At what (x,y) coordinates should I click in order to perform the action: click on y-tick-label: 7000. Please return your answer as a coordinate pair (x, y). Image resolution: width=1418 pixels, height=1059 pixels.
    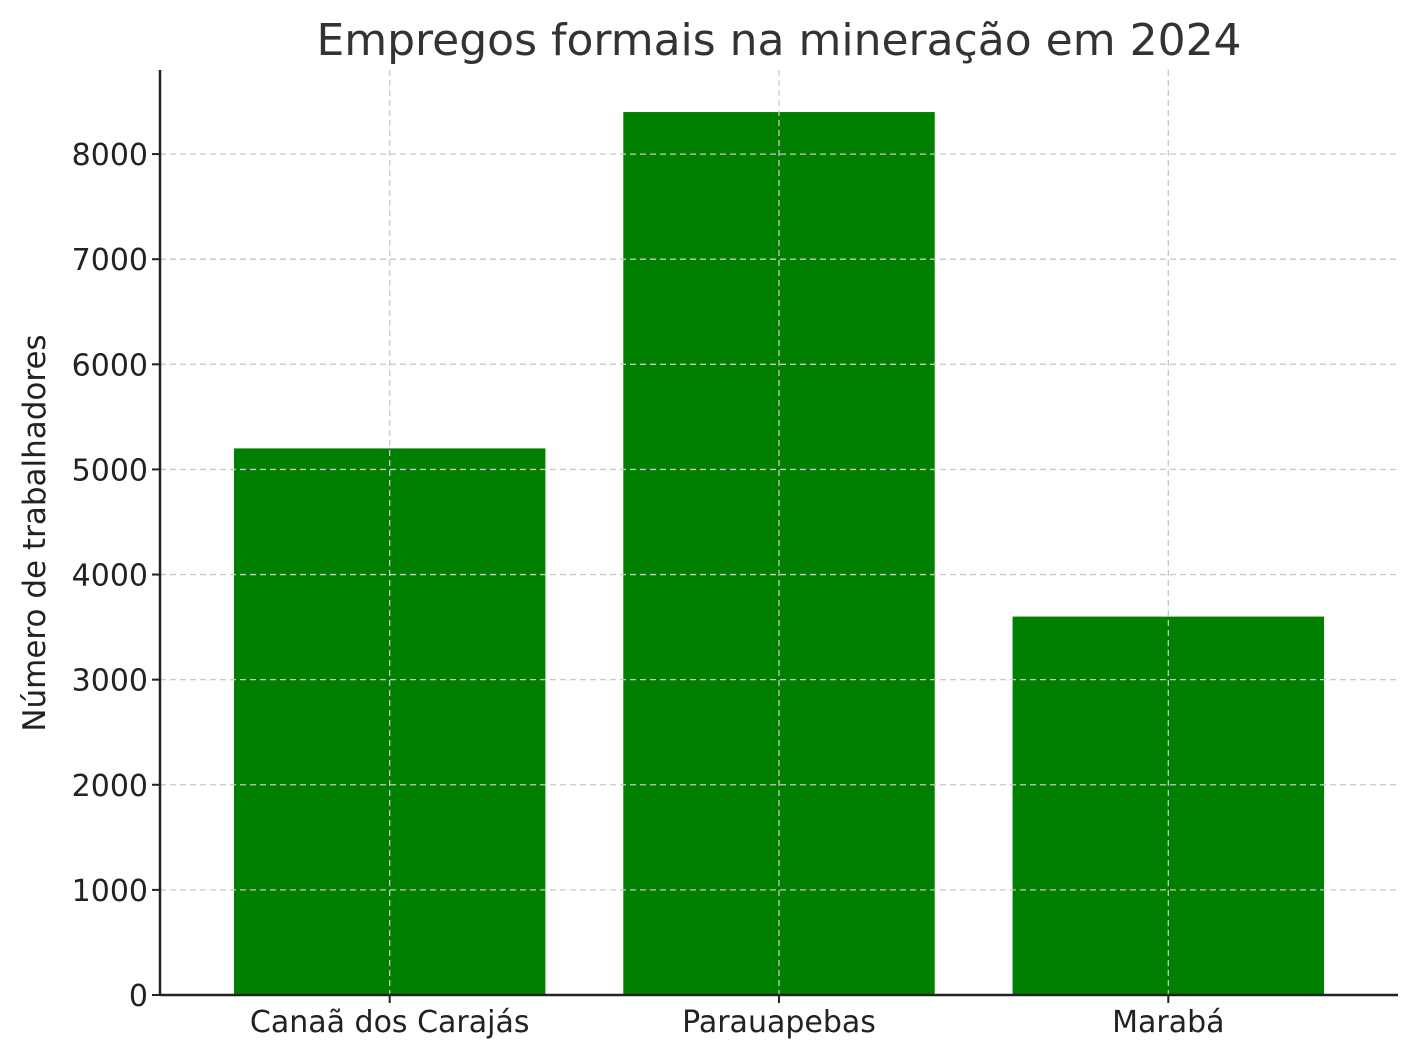
    Looking at the image, I should click on (110, 260).